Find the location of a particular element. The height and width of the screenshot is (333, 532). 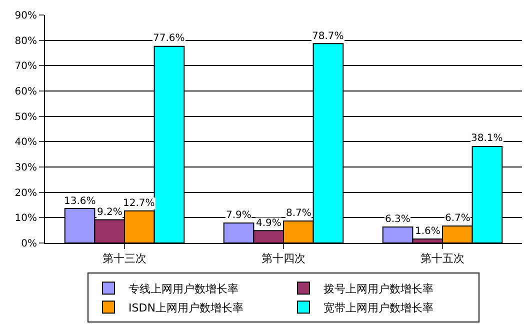

y-tick-label: 90% is located at coordinates (25, 16).